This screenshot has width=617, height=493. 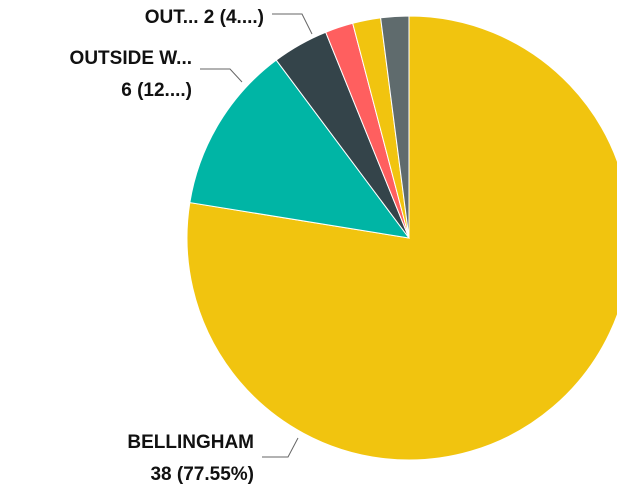 I want to click on out-label: OUT... 2 (4....), so click(x=204, y=17).